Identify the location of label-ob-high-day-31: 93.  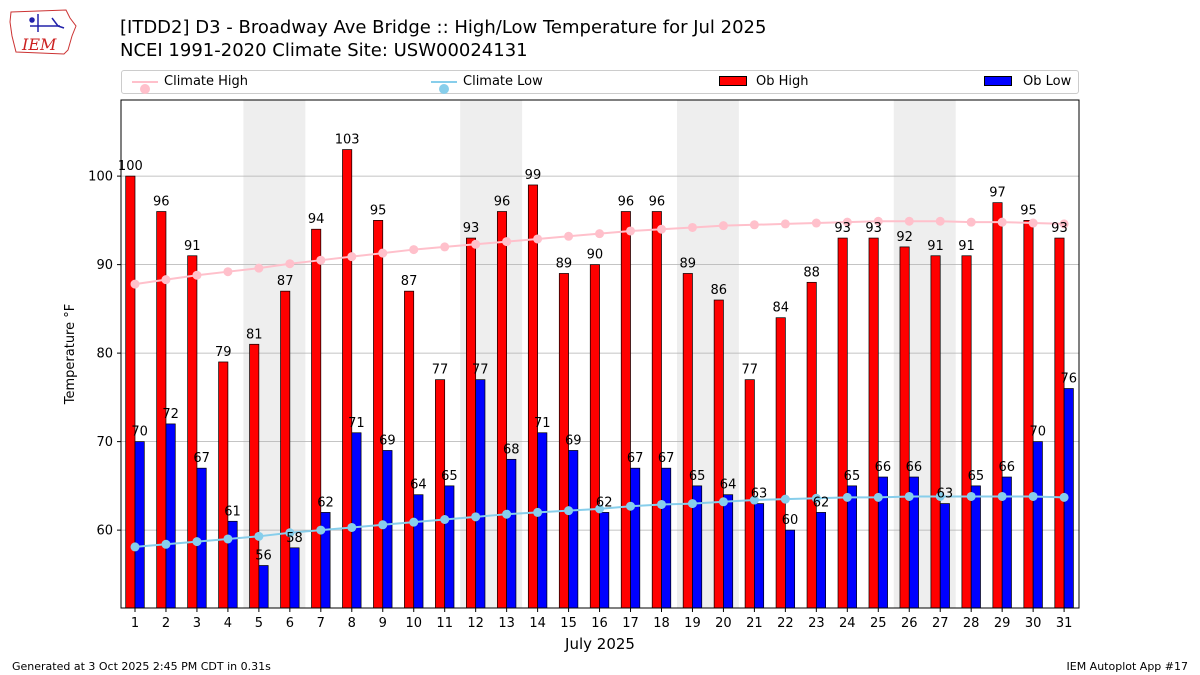
(1059, 228).